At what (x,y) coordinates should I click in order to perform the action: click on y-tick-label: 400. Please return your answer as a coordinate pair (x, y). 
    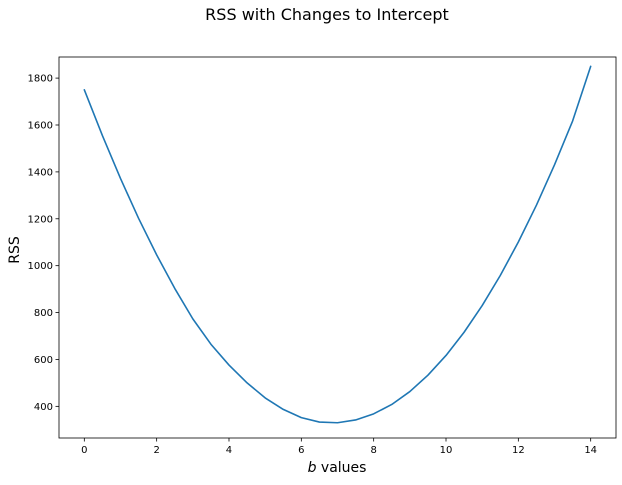
    Looking at the image, I should click on (43, 407).